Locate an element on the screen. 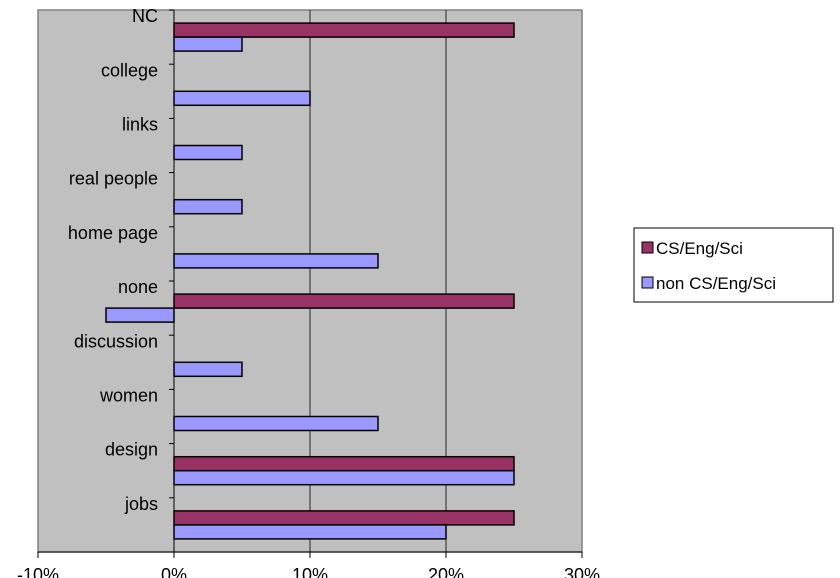  category-label: home page is located at coordinates (113, 233).